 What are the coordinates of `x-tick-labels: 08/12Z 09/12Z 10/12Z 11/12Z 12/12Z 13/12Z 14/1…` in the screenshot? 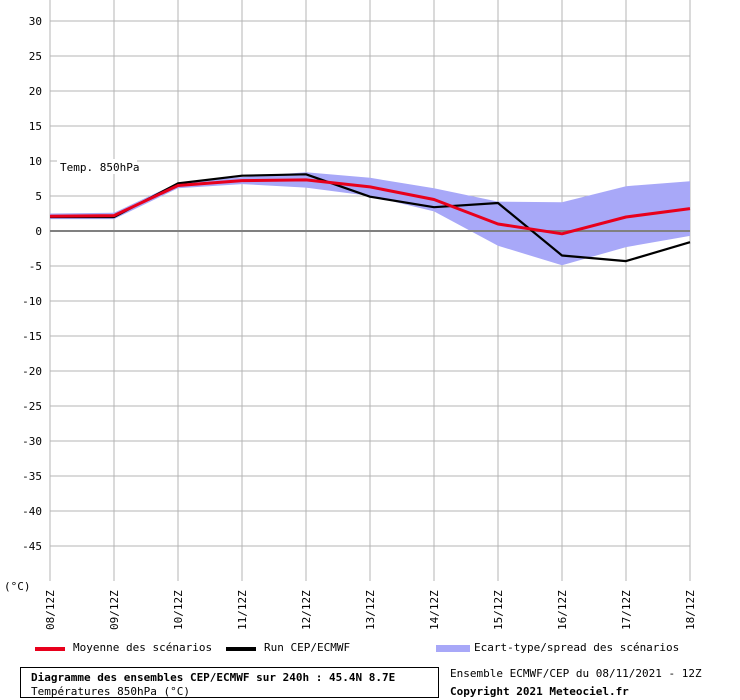 It's located at (370, 610).